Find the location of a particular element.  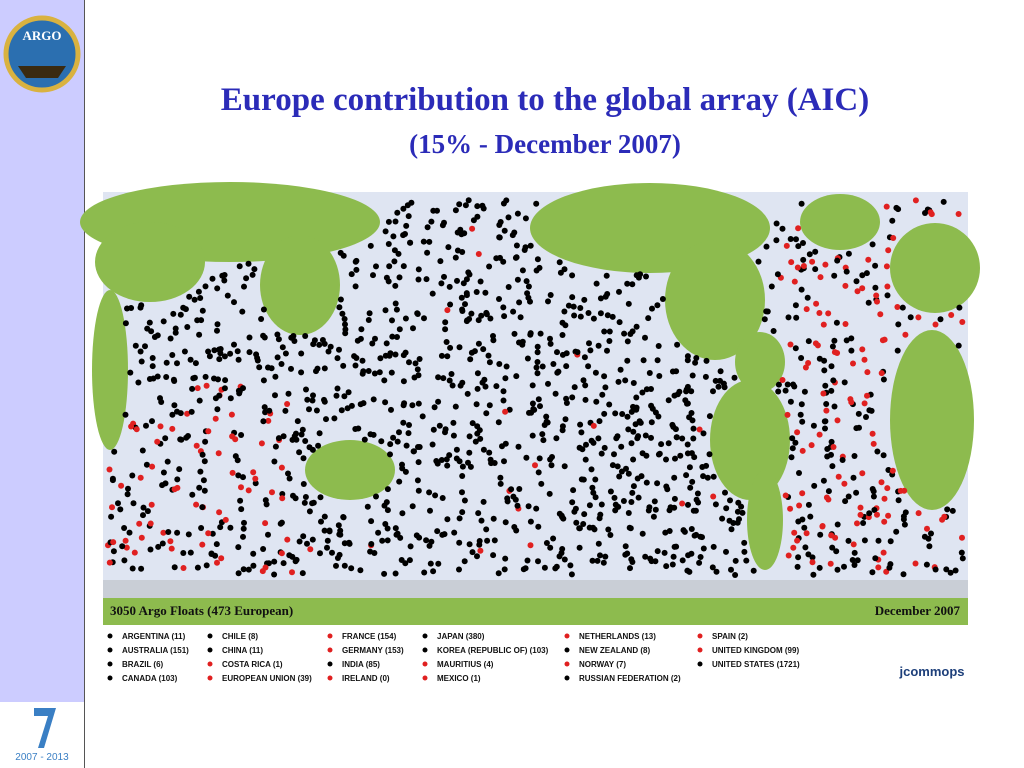

legend-label: ARGENTINA (11) is located at coordinates (154, 636).